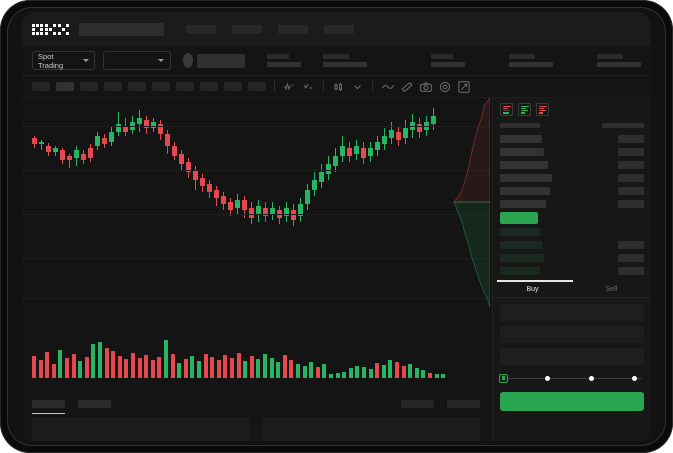 This screenshot has height=453, width=673. I want to click on nav-items, so click(270, 29).